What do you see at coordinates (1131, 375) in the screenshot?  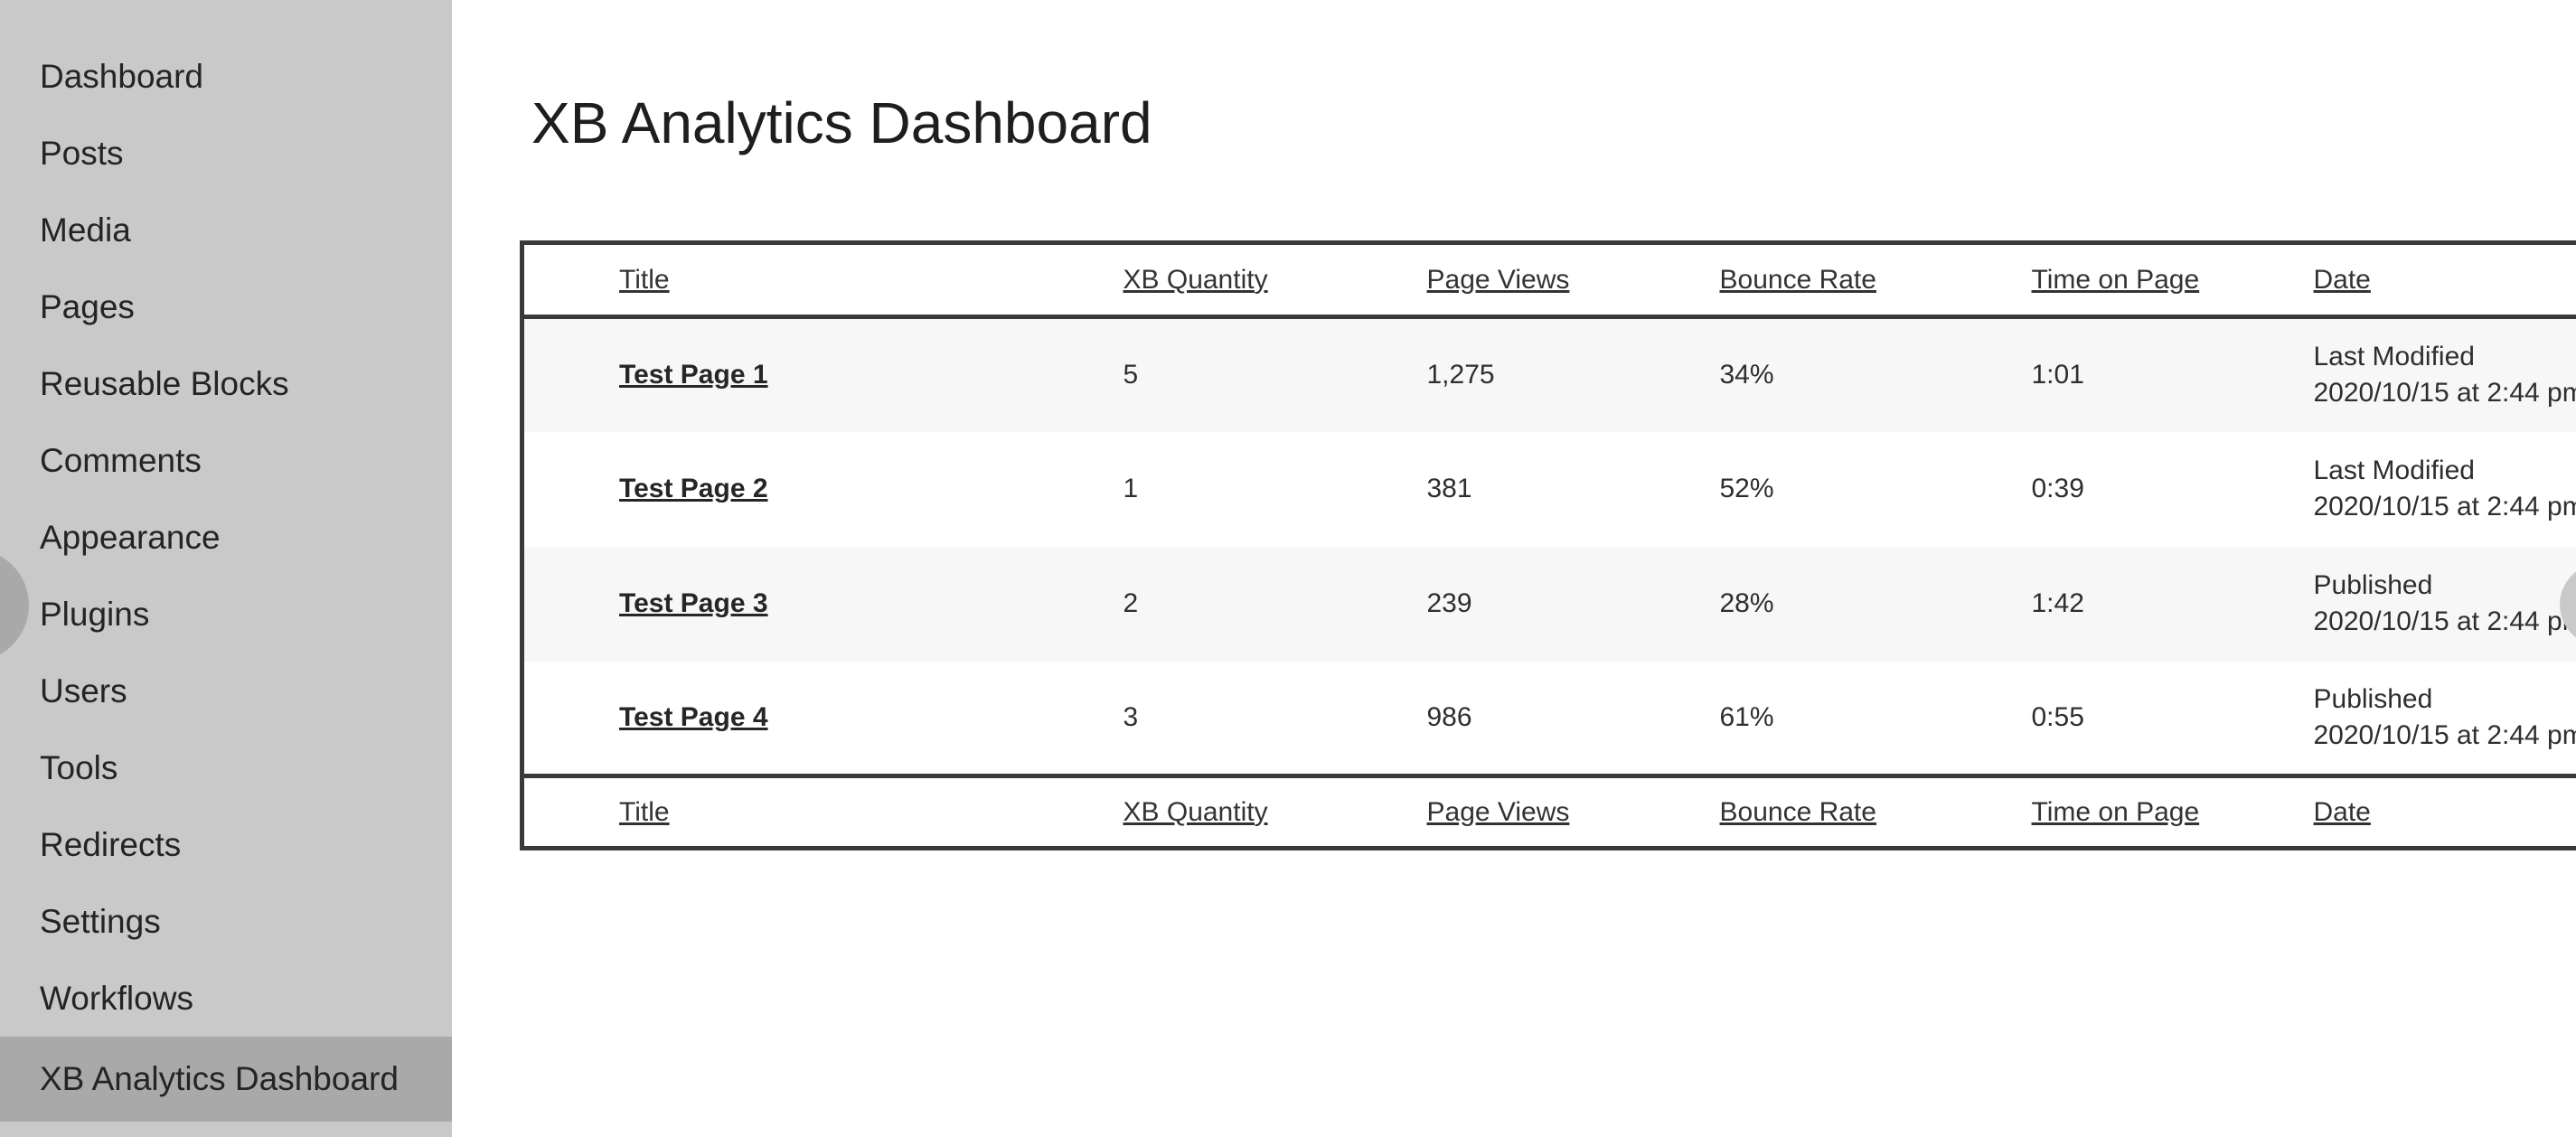 I see `cell-xb-quantity: 5` at bounding box center [1131, 375].